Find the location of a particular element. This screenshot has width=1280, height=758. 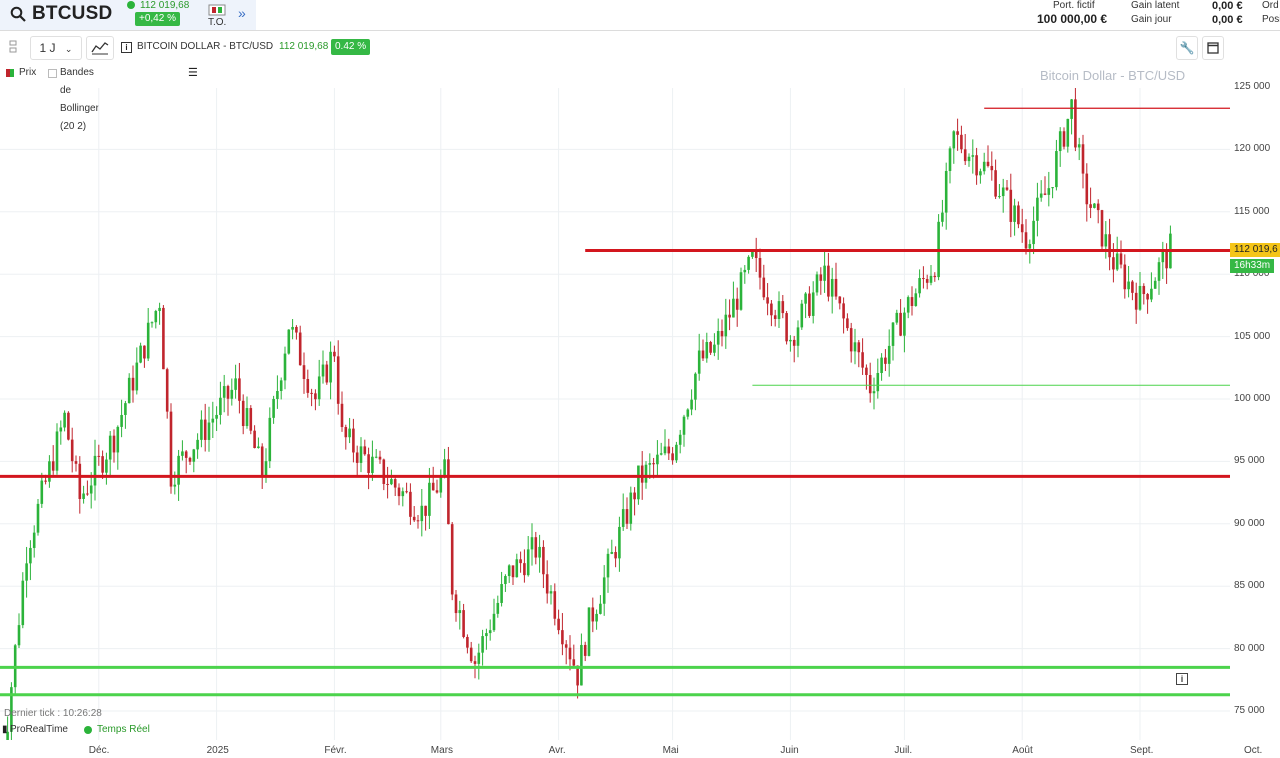

price-legend-swatch-icon is located at coordinates (10, 73).